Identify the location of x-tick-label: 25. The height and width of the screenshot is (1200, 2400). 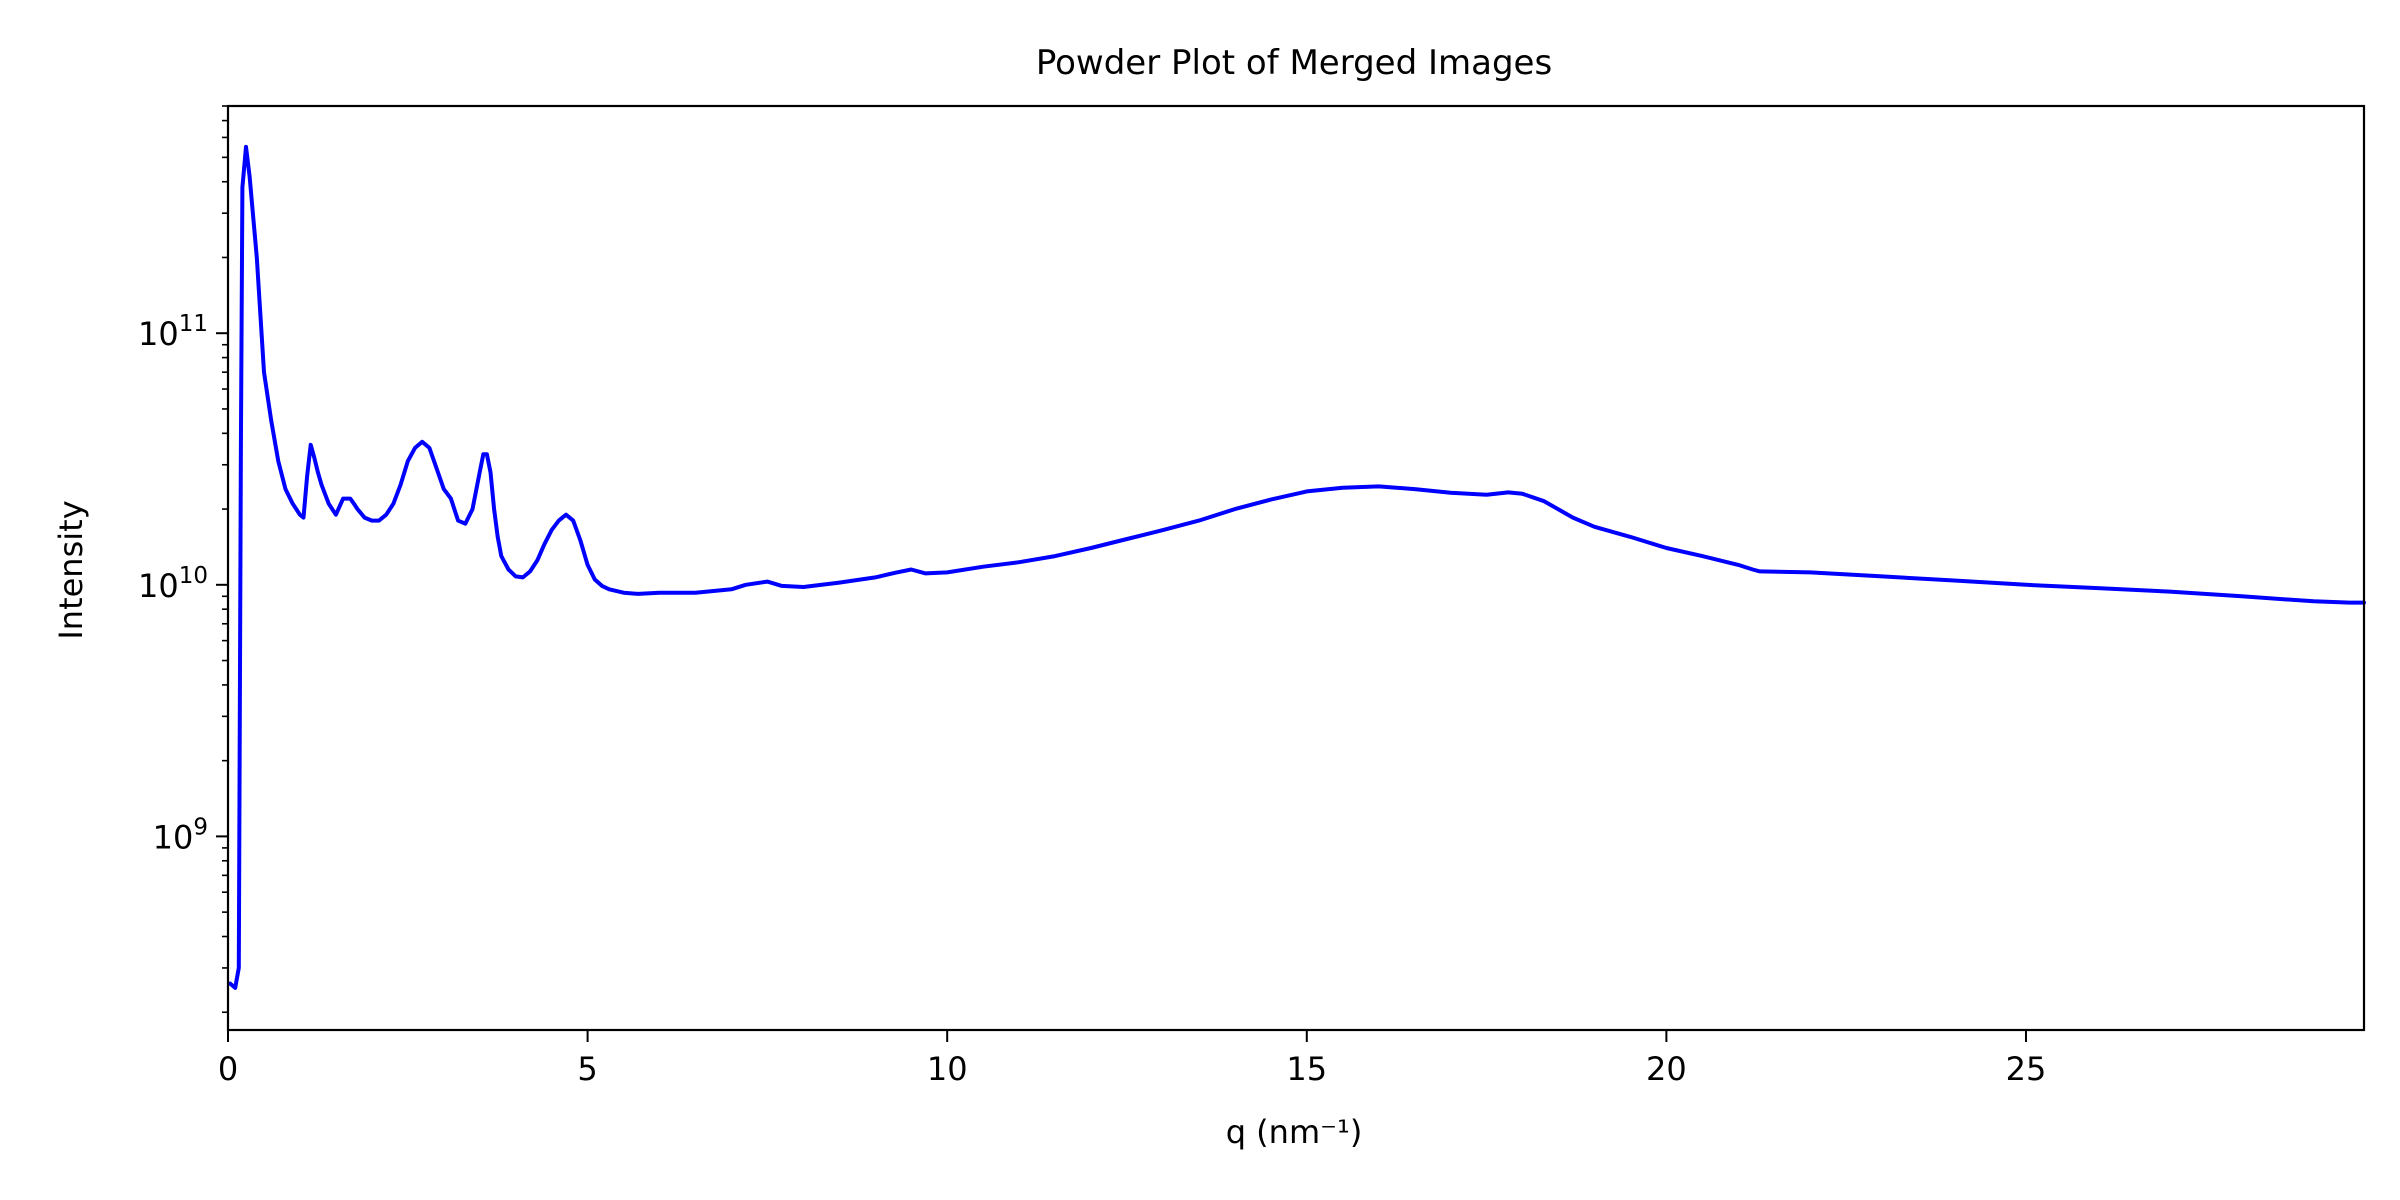
(2026, 1069).